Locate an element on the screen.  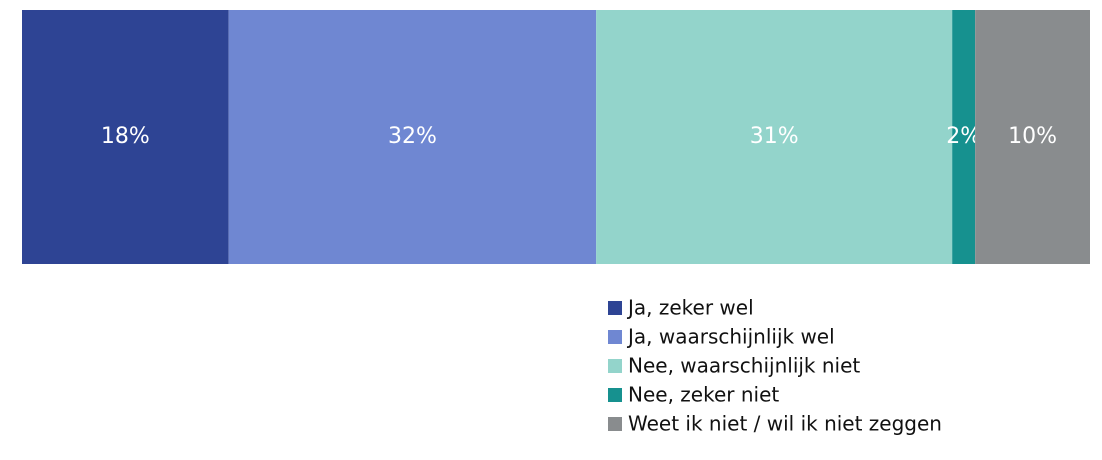
legend-label: Weet ik niet / wil ik niet zeggen is located at coordinates (785, 424).